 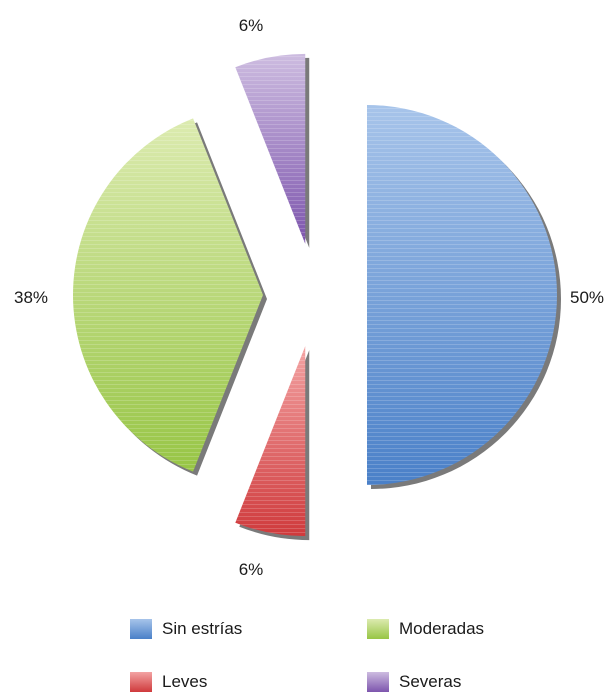 I want to click on data-label-moderadas: 38%, so click(x=31, y=297).